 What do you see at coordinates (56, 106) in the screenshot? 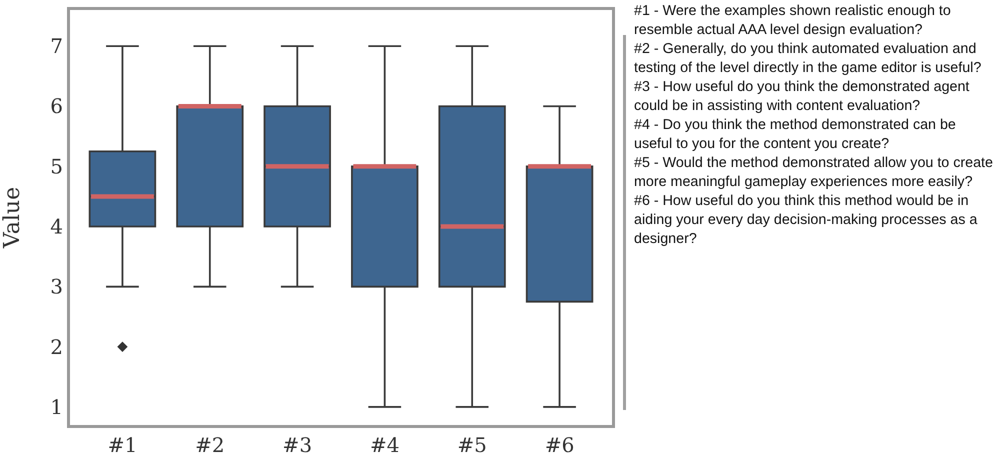
I see `y-tick-label: 6` at bounding box center [56, 106].